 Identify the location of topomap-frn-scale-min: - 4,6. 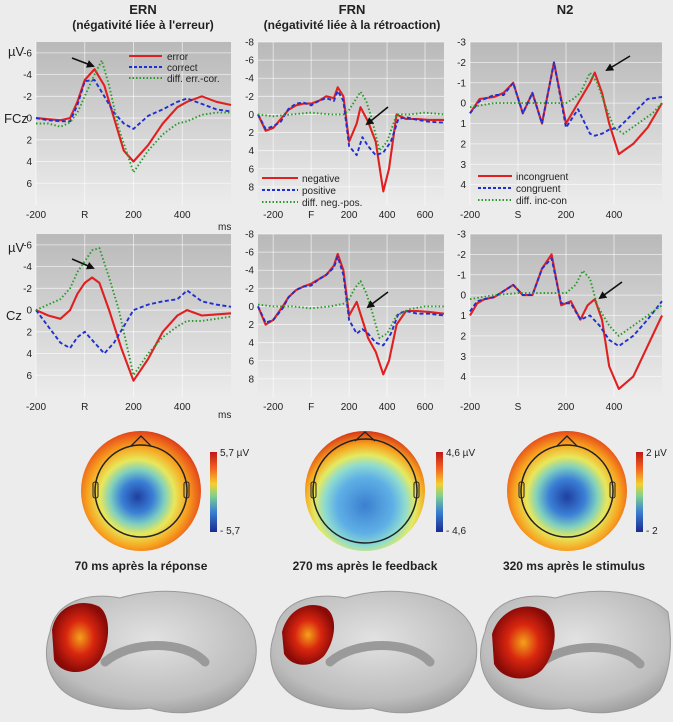
(456, 531).